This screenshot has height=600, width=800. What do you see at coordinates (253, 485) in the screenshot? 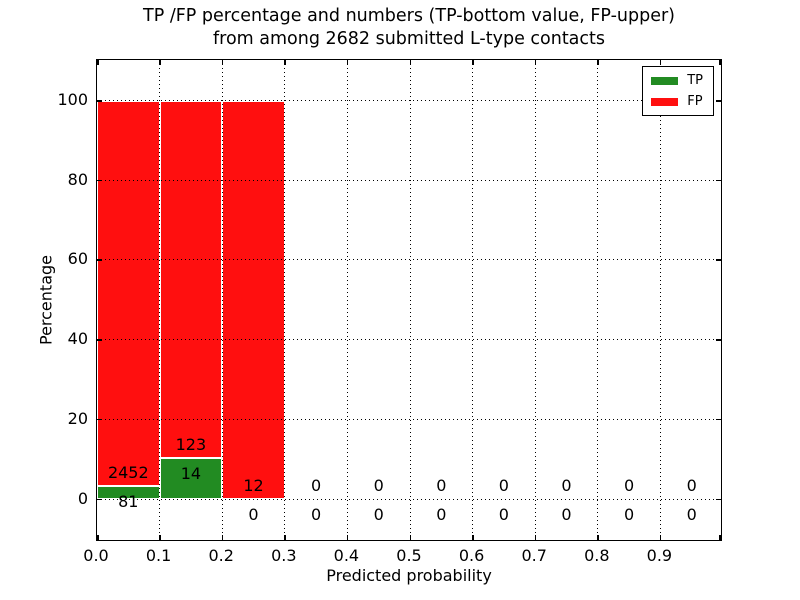
I see `bar-count-label-fp: 12` at bounding box center [253, 485].